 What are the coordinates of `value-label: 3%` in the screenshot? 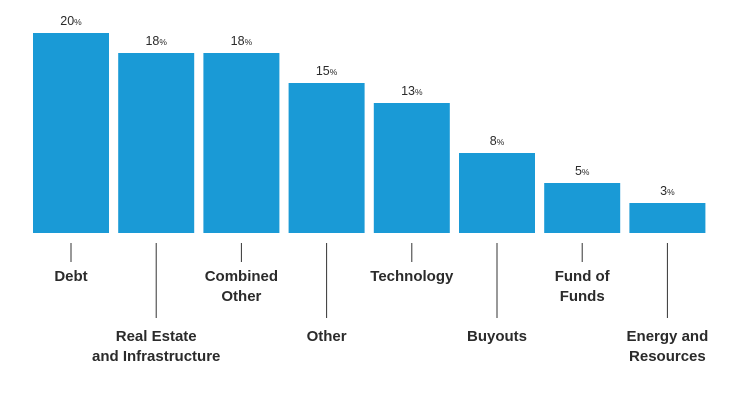 It's located at (667, 191).